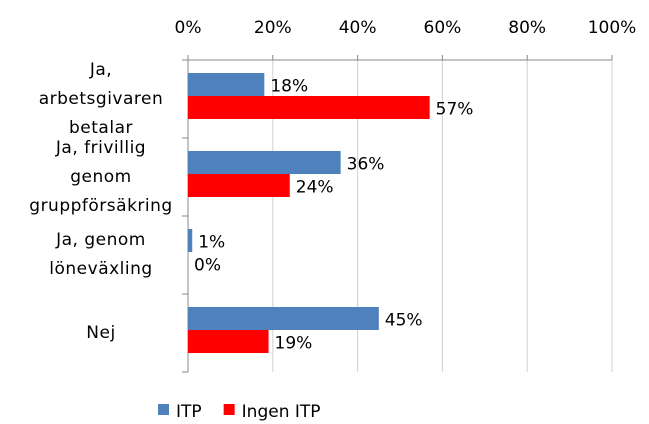 The image size is (649, 424). What do you see at coordinates (101, 176) in the screenshot?
I see `y-tick-label: Ja, frivillig genom gruppförsäkring` at bounding box center [101, 176].